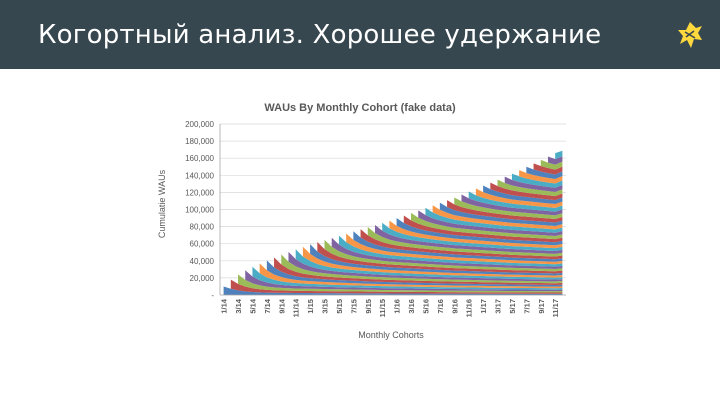 This screenshot has height=405, width=720. I want to click on x-tick-label: 7/17, so click(526, 306).